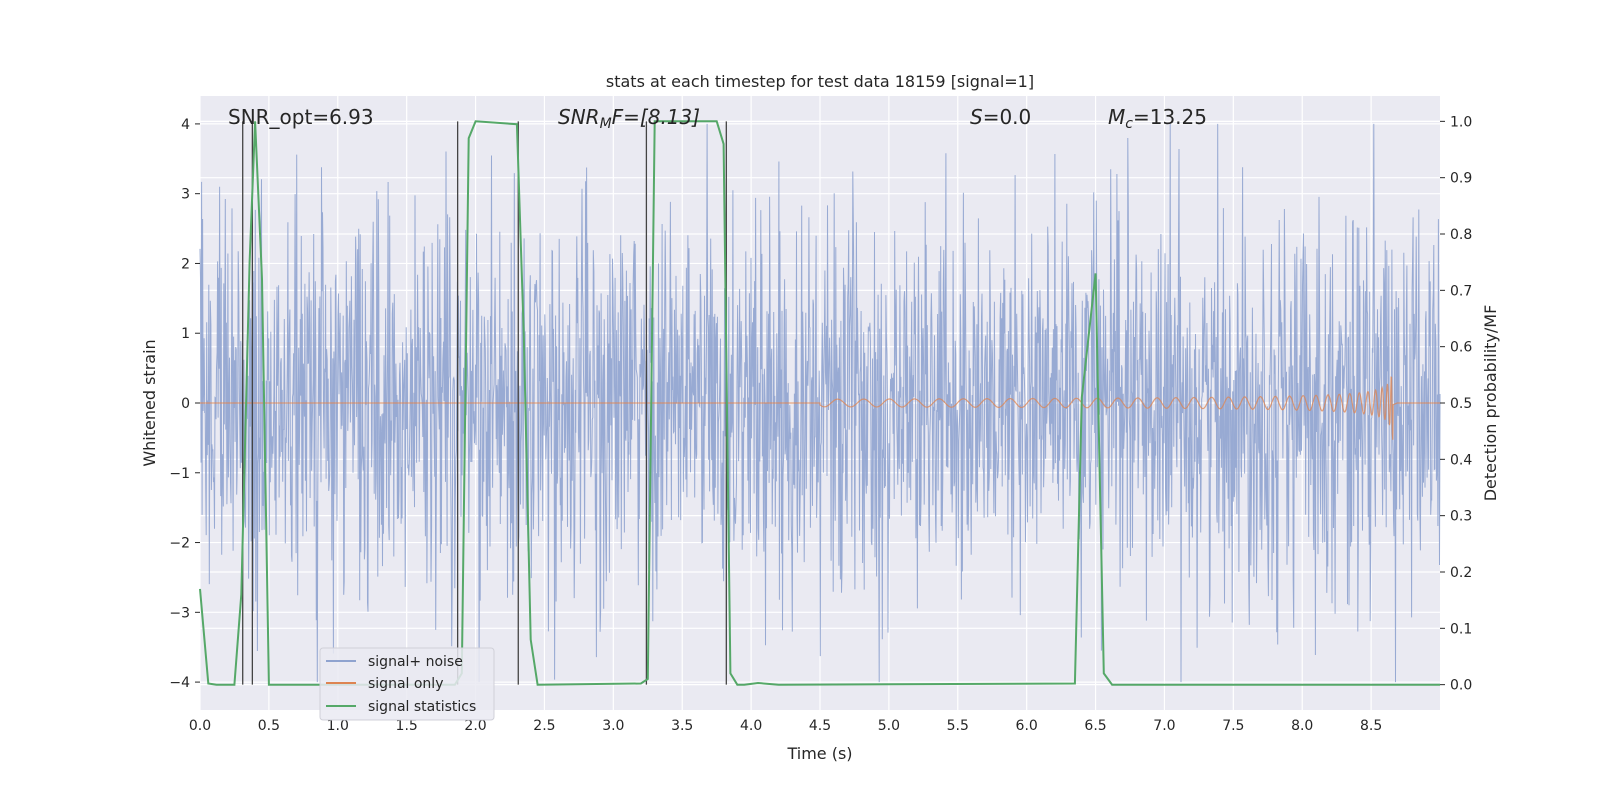 This screenshot has height=800, width=1600. What do you see at coordinates (1129, 124) in the screenshot?
I see `mc-subscript: c` at bounding box center [1129, 124].